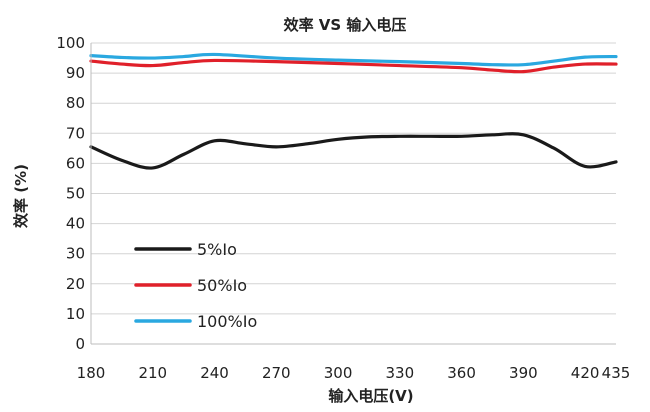  I want to click on y-tick-label: 20, so click(75, 284).